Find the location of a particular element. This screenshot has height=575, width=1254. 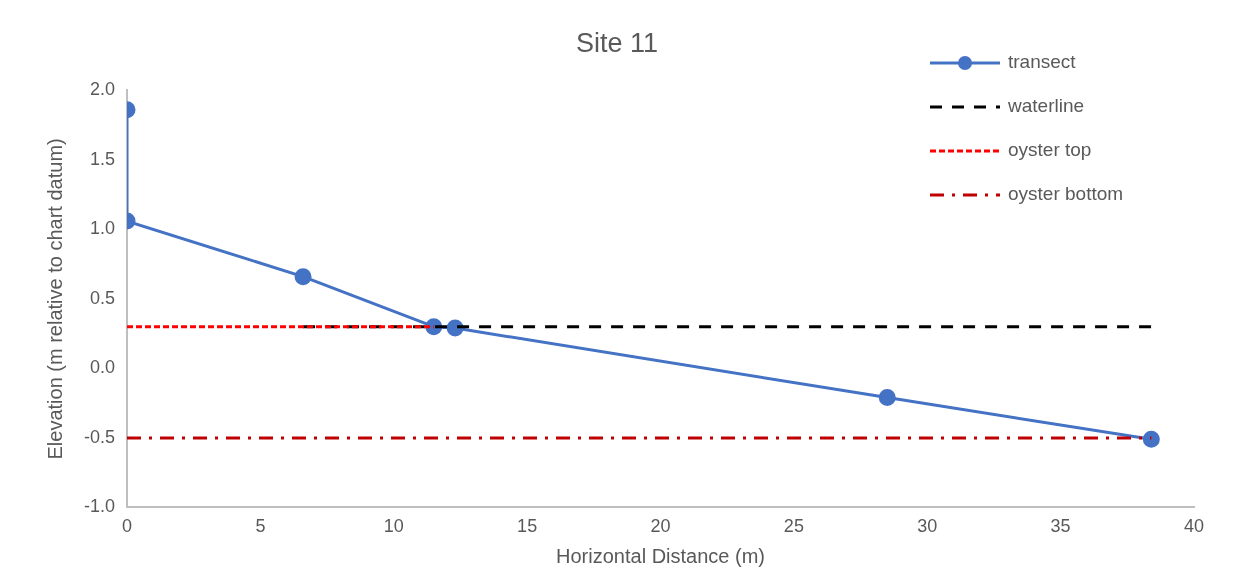

x-tick-label: 10 is located at coordinates (393, 526).